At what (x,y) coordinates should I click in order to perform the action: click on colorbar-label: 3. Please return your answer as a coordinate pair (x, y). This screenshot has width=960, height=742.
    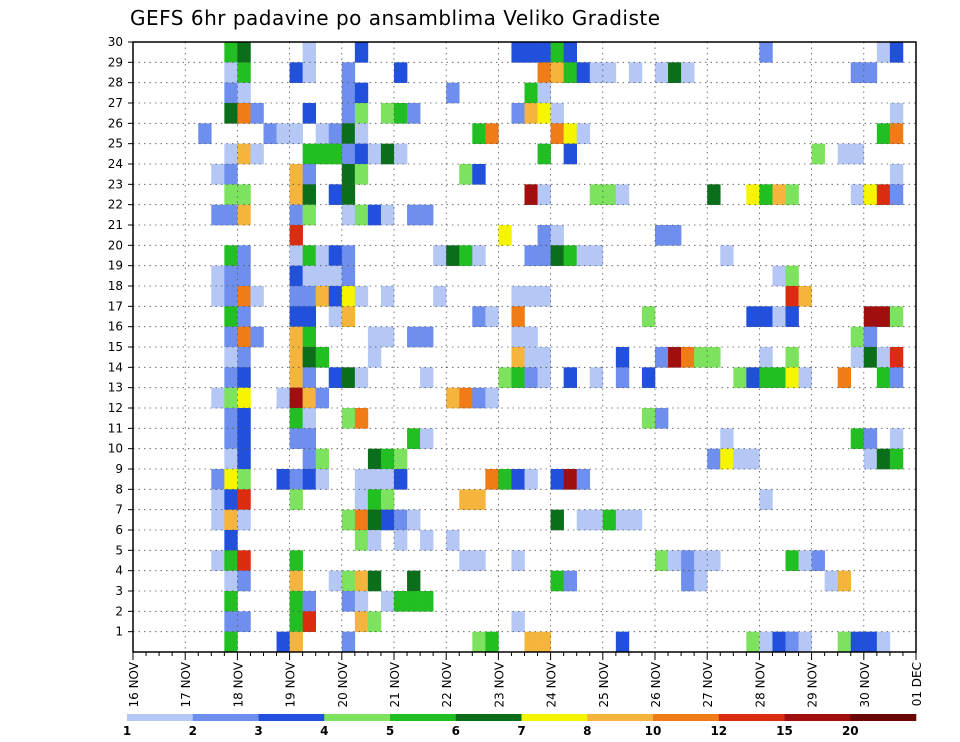
    Looking at the image, I should click on (258, 731).